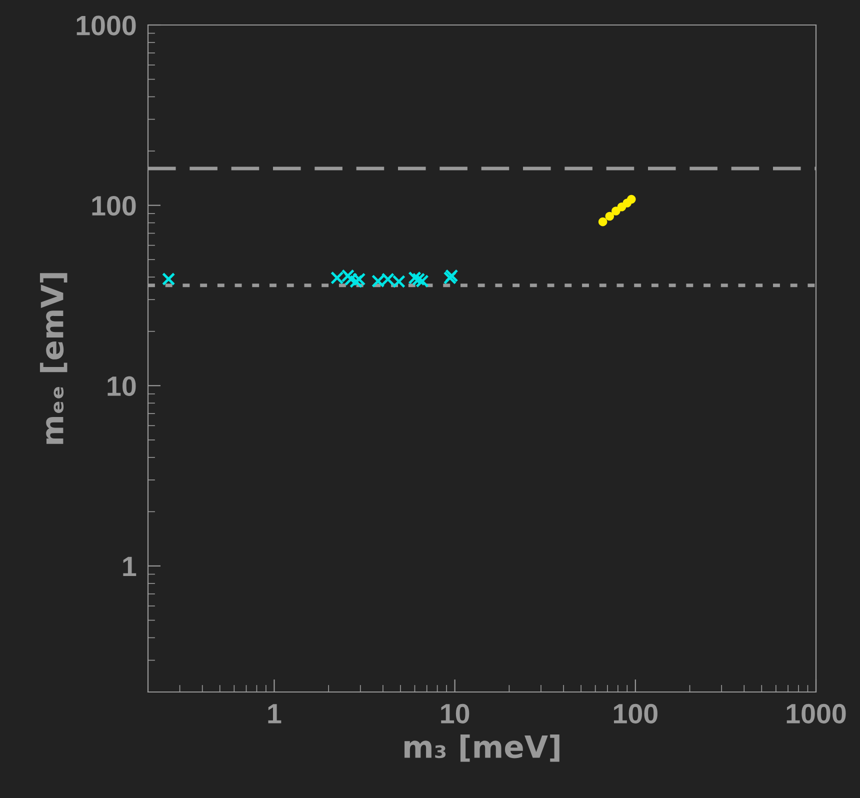 The height and width of the screenshot is (798, 860). Describe the element at coordinates (106, 26) in the screenshot. I see `y-tick-label: 1000` at that location.